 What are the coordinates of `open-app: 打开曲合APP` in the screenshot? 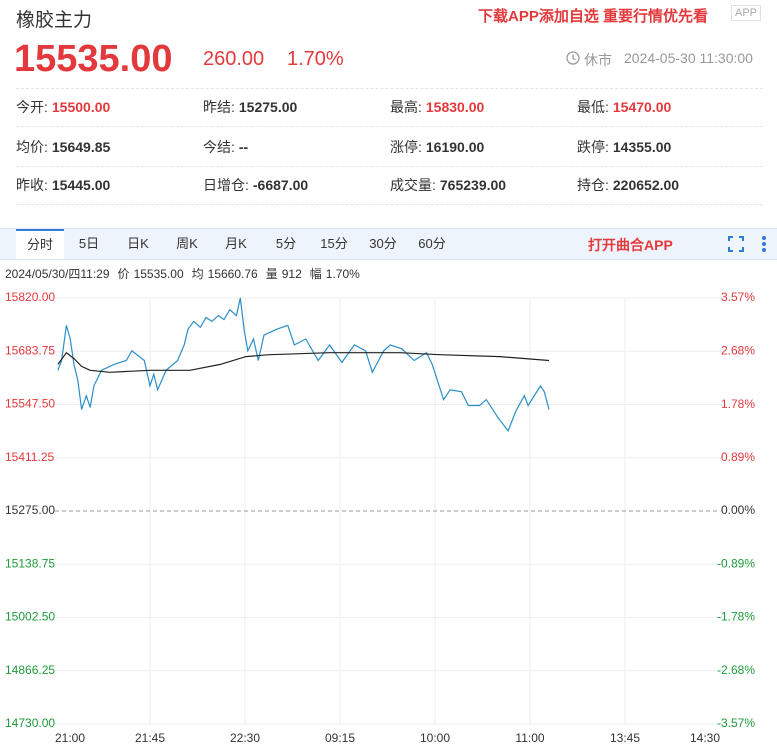 It's located at (630, 245).